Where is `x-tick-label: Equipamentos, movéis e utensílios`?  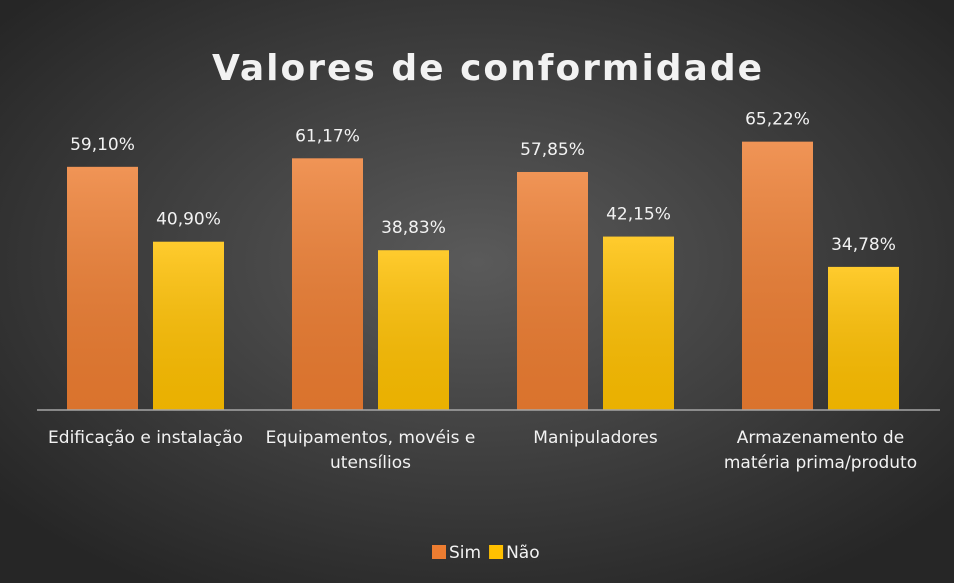 x-tick-label: Equipamentos, movéis e utensílios is located at coordinates (370, 450).